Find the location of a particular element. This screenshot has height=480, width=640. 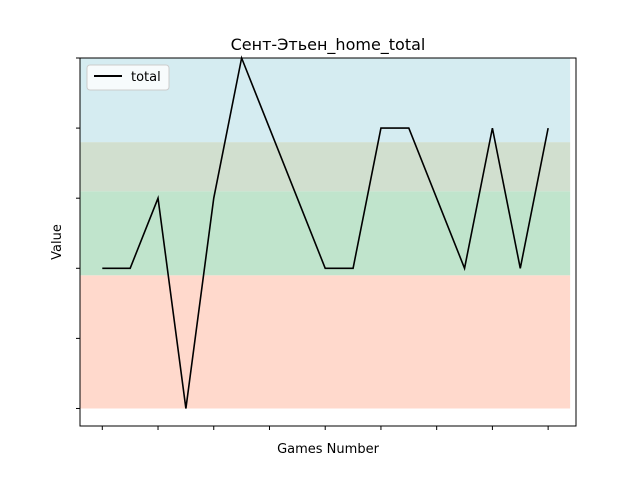

chart-title: Сент-Этьен_home_total is located at coordinates (328, 45).